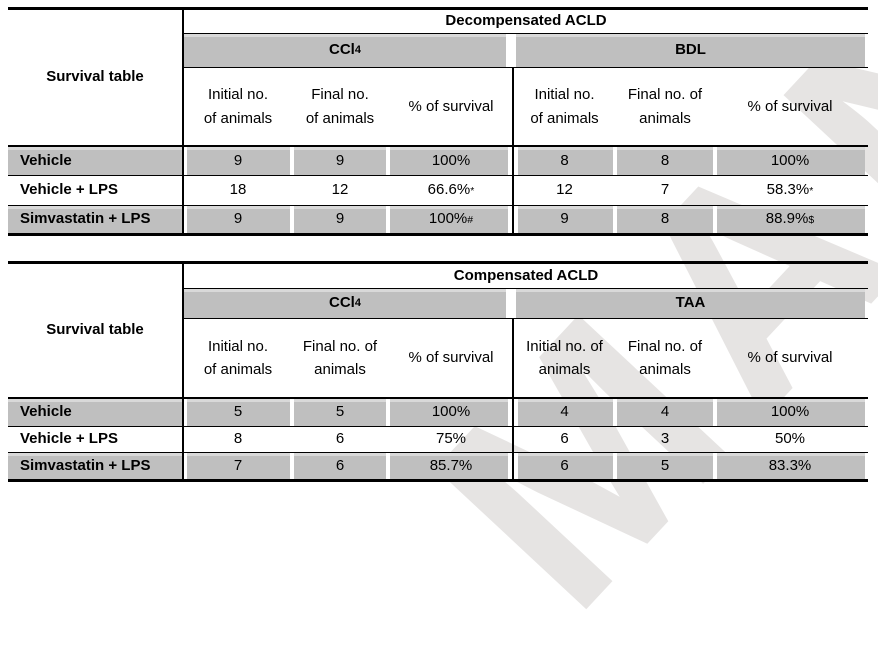 The width and height of the screenshot is (878, 671). Describe the element at coordinates (665, 439) in the screenshot. I see `cell-value: 3` at that location.